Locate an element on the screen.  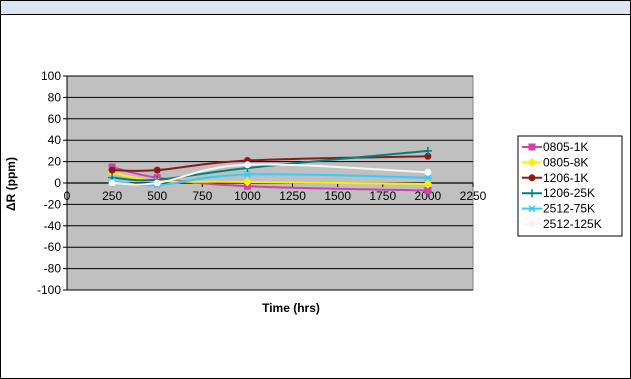
y-tick-label: 0 is located at coordinates (57, 183).